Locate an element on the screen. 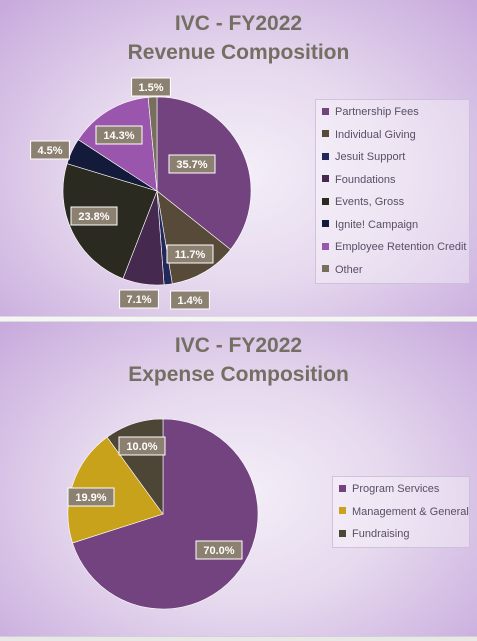  expense-chart-title-line2: Expense Composition is located at coordinates (238, 374).